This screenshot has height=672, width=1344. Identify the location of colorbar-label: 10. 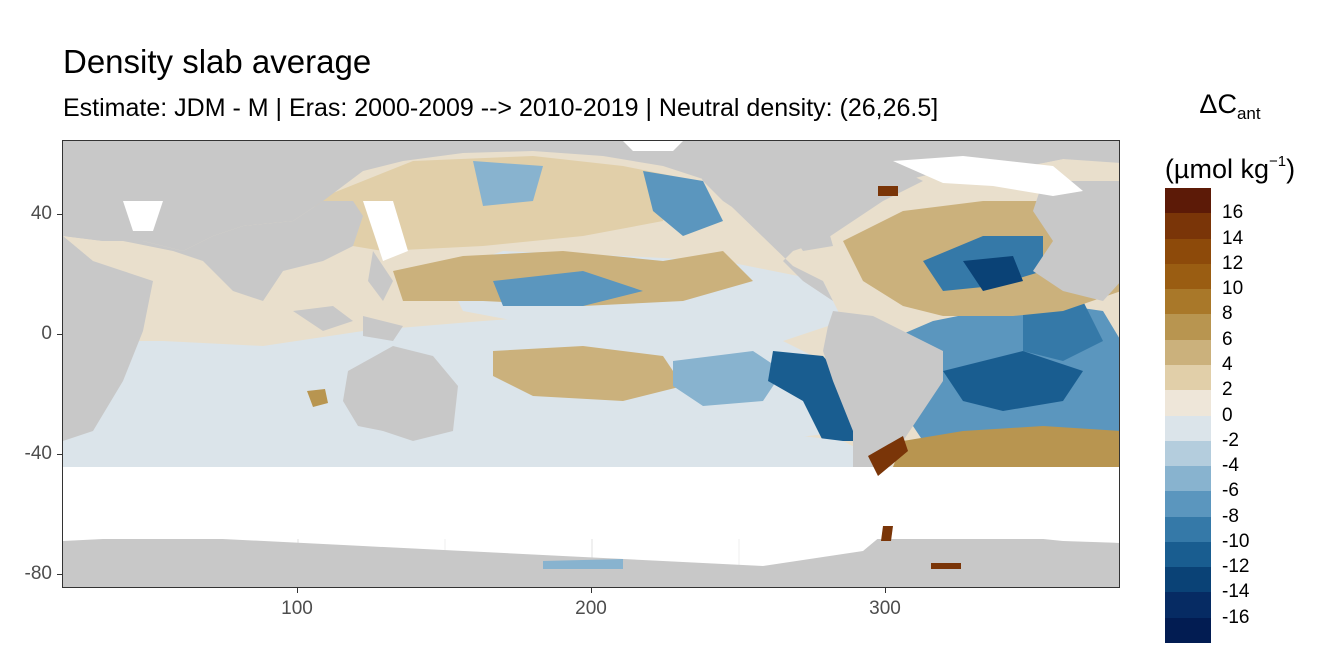
(1233, 289).